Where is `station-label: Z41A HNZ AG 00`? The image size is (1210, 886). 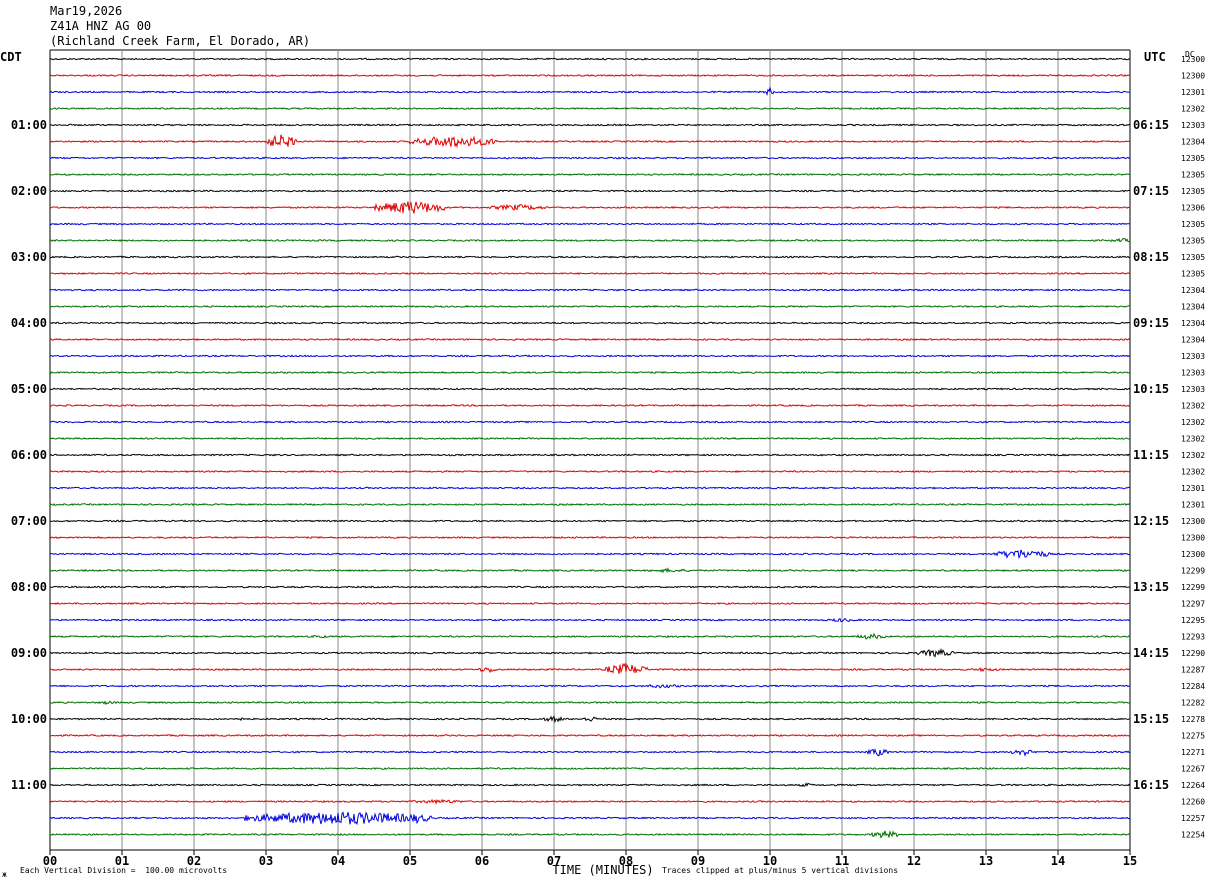
station-label: Z41A HNZ AG 00 is located at coordinates (101, 26).